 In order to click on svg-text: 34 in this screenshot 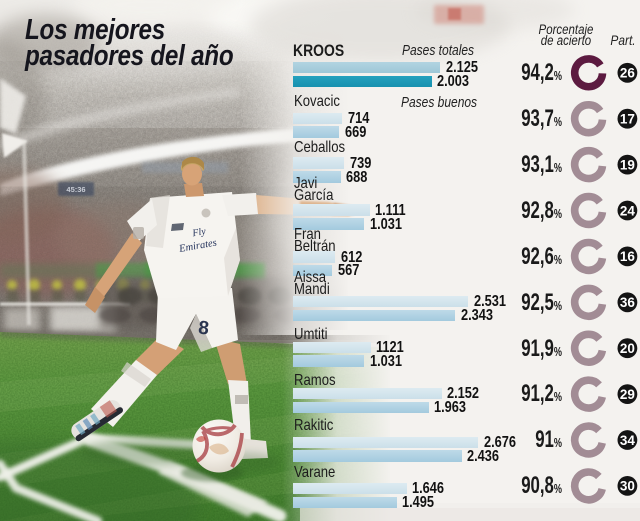, I will do `click(628, 440)`.